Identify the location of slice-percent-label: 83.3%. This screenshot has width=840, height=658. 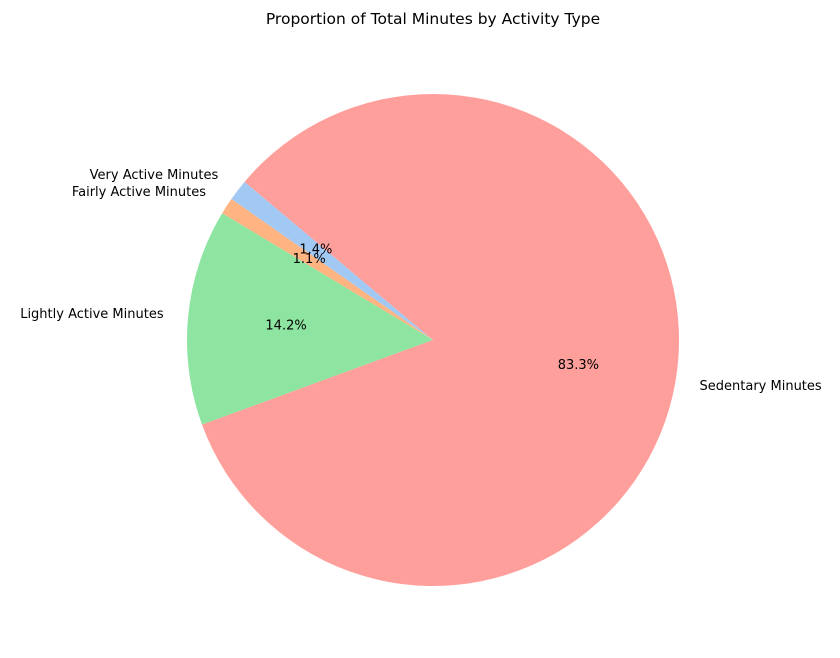
(578, 365).